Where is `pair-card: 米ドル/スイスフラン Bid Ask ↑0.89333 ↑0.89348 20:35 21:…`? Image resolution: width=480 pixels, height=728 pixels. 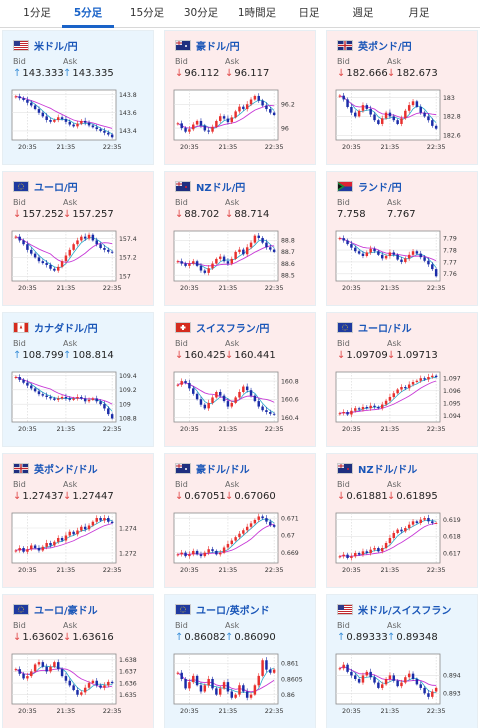
pair-card: 米ドル/スイスフラン Bid Ask ↑0.89333 ↑0.89348 20:35 21:… is located at coordinates (402, 661).